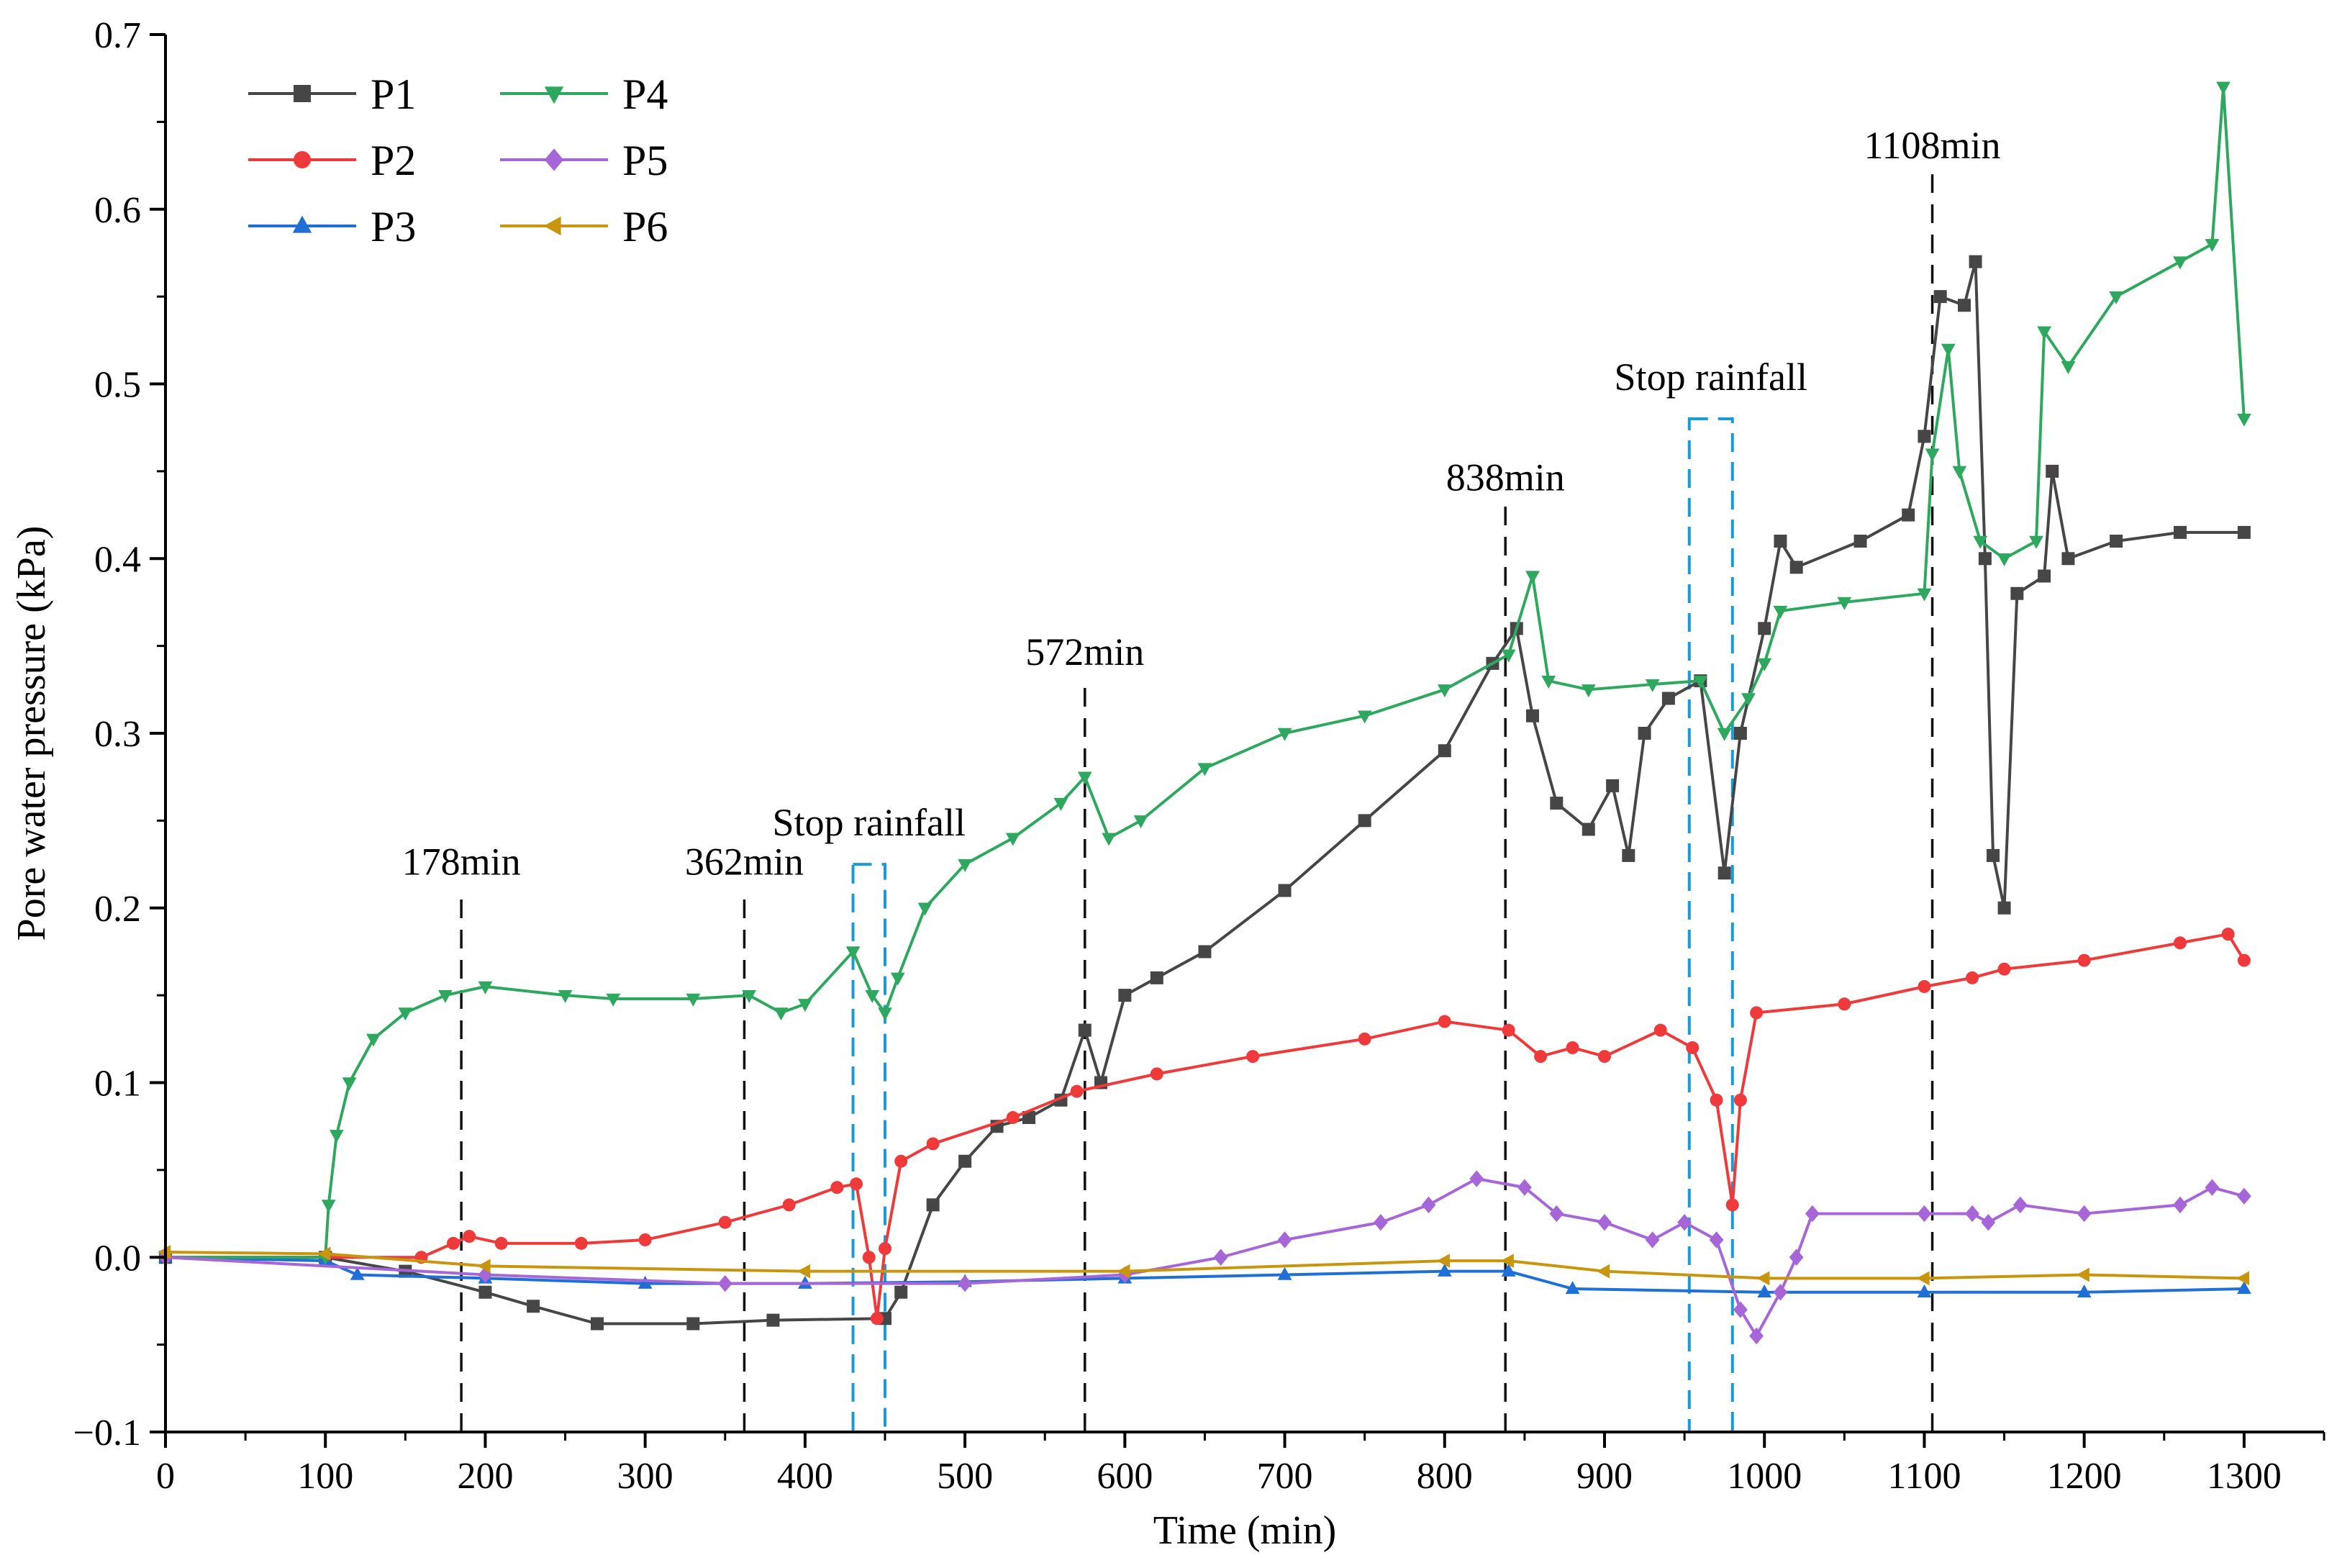 The width and height of the screenshot is (2337, 1568). Describe the element at coordinates (394, 95) in the screenshot. I see `legend-label: P1` at that location.